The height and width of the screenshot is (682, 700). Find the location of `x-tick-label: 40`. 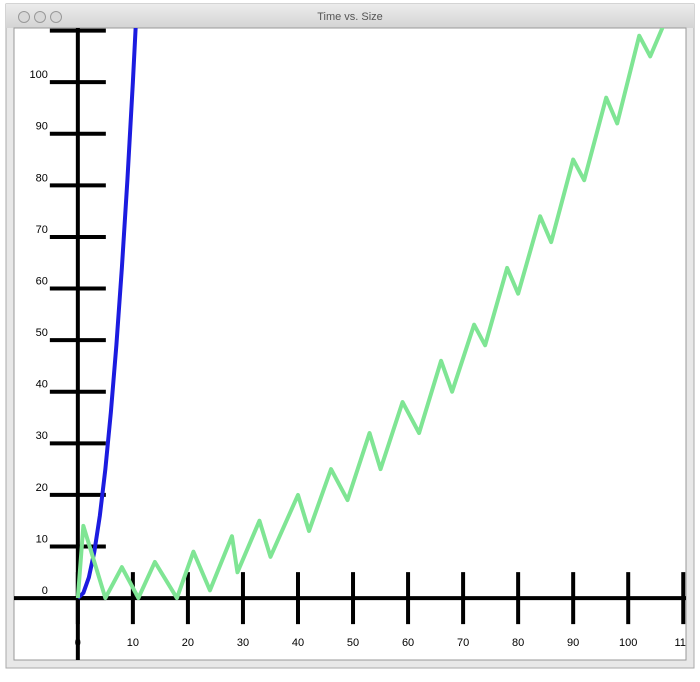

x-tick-label: 40 is located at coordinates (298, 643).